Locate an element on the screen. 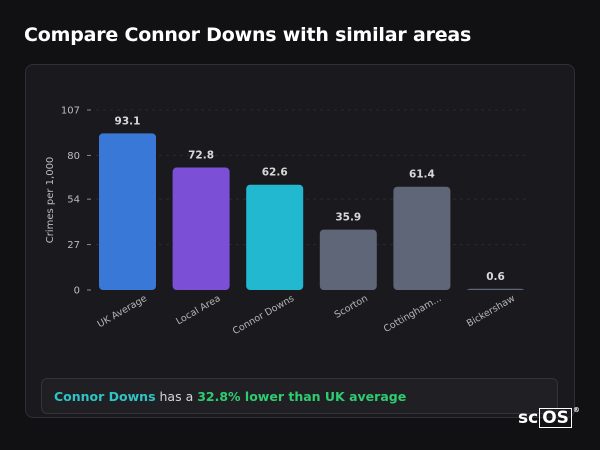 The image size is (600, 450). bar-value-label: 0.6 is located at coordinates (495, 277).